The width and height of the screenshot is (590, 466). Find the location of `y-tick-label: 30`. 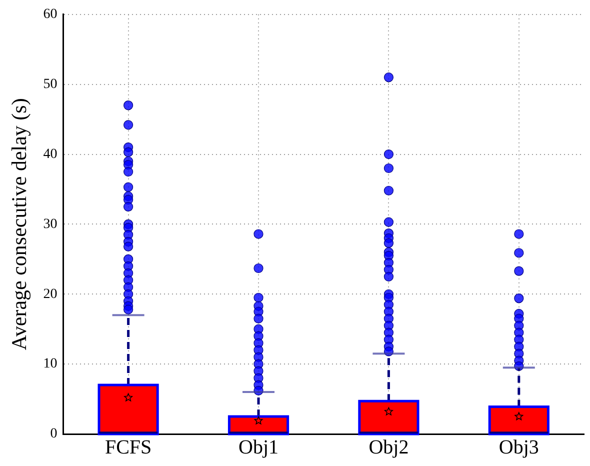

y-tick-label: 30 is located at coordinates (50, 224).